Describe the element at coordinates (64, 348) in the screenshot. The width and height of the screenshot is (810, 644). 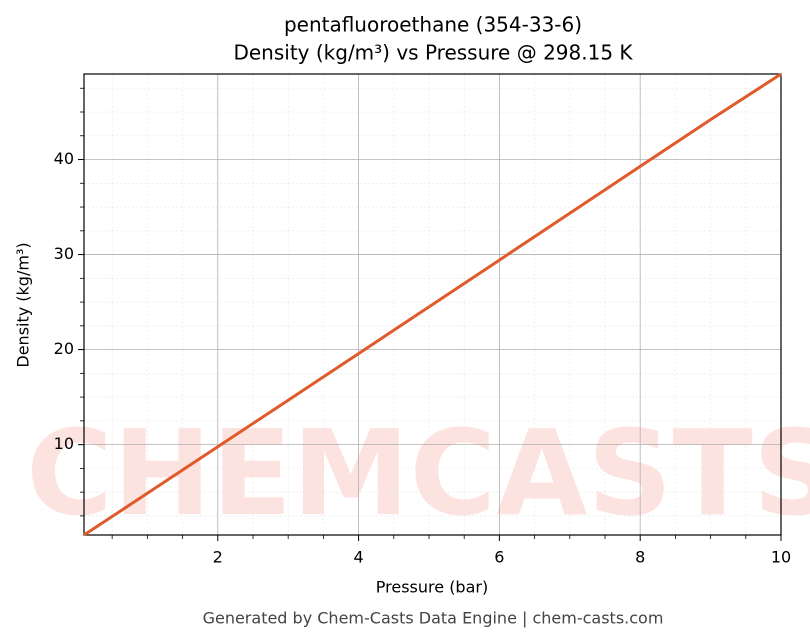
I see `y-tick-label: 20` at that location.